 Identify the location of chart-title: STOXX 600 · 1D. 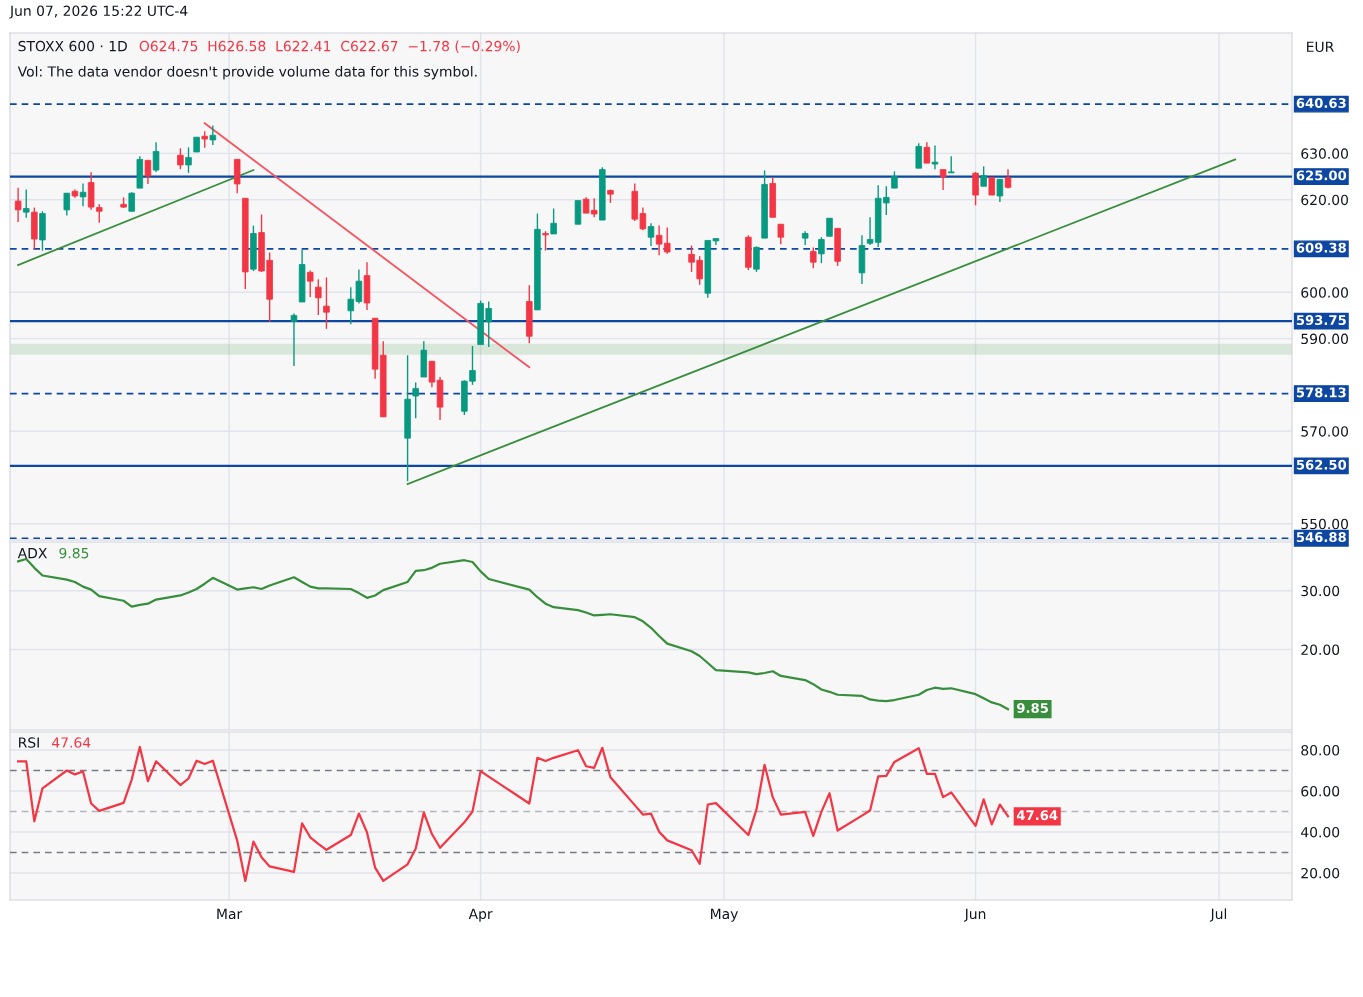
(72, 46).